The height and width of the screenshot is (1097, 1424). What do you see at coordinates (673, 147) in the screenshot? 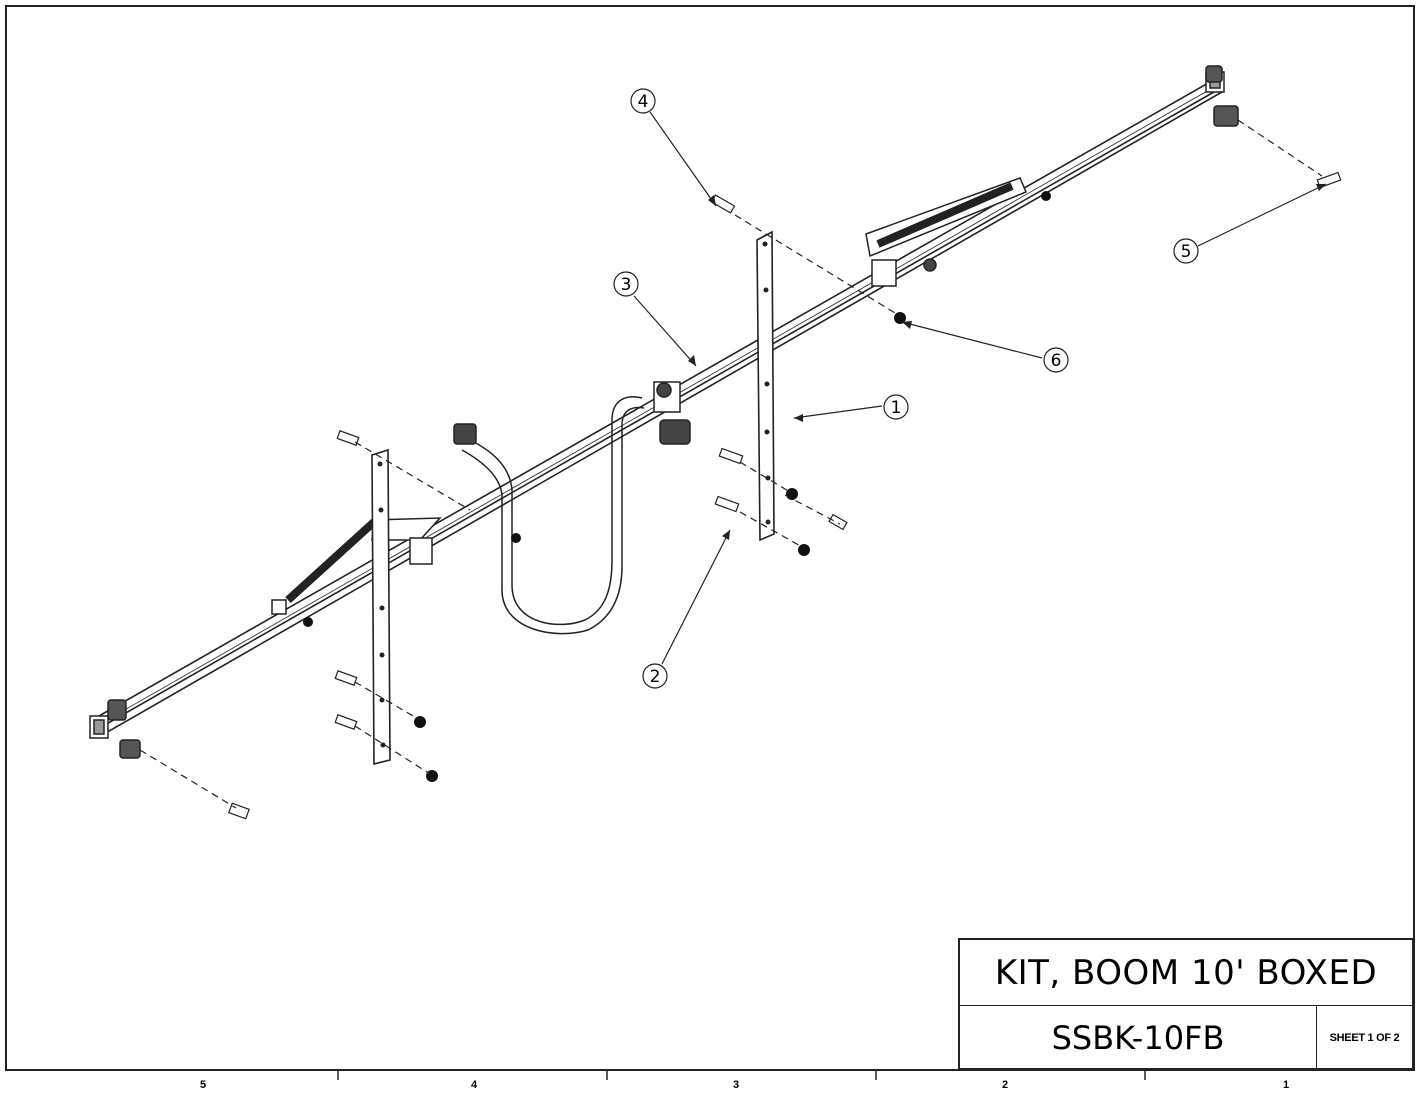
I see `balloon-4: 4` at bounding box center [673, 147].